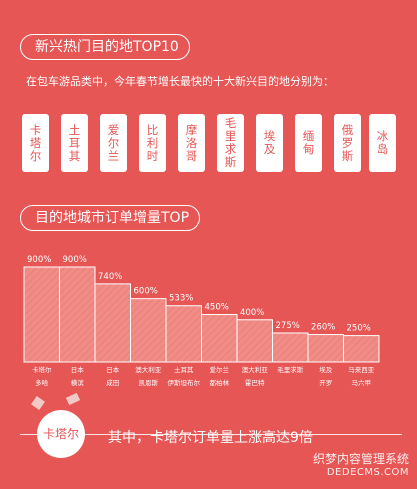  What do you see at coordinates (105, 47) in the screenshot?
I see `section-title-top10: 新兴热门目的地TOP10` at bounding box center [105, 47].